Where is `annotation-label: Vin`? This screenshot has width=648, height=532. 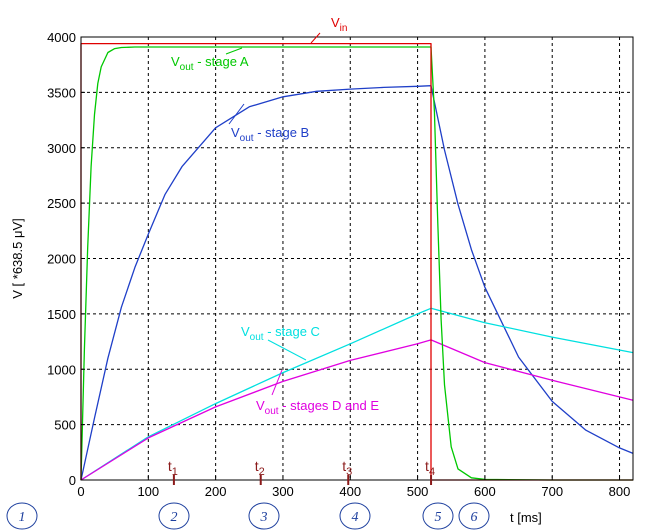
annotation-label: Vin is located at coordinates (339, 24).